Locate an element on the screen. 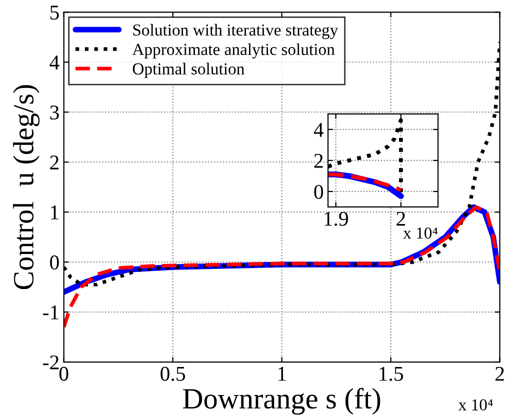  x-tick-label: 1 is located at coordinates (282, 373).